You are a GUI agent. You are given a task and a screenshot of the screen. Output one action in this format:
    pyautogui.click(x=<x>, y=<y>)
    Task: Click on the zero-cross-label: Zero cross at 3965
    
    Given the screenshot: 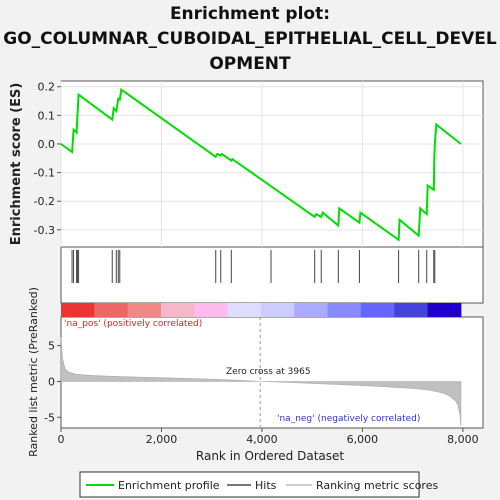 What is the action you would take?
    pyautogui.click(x=268, y=372)
    